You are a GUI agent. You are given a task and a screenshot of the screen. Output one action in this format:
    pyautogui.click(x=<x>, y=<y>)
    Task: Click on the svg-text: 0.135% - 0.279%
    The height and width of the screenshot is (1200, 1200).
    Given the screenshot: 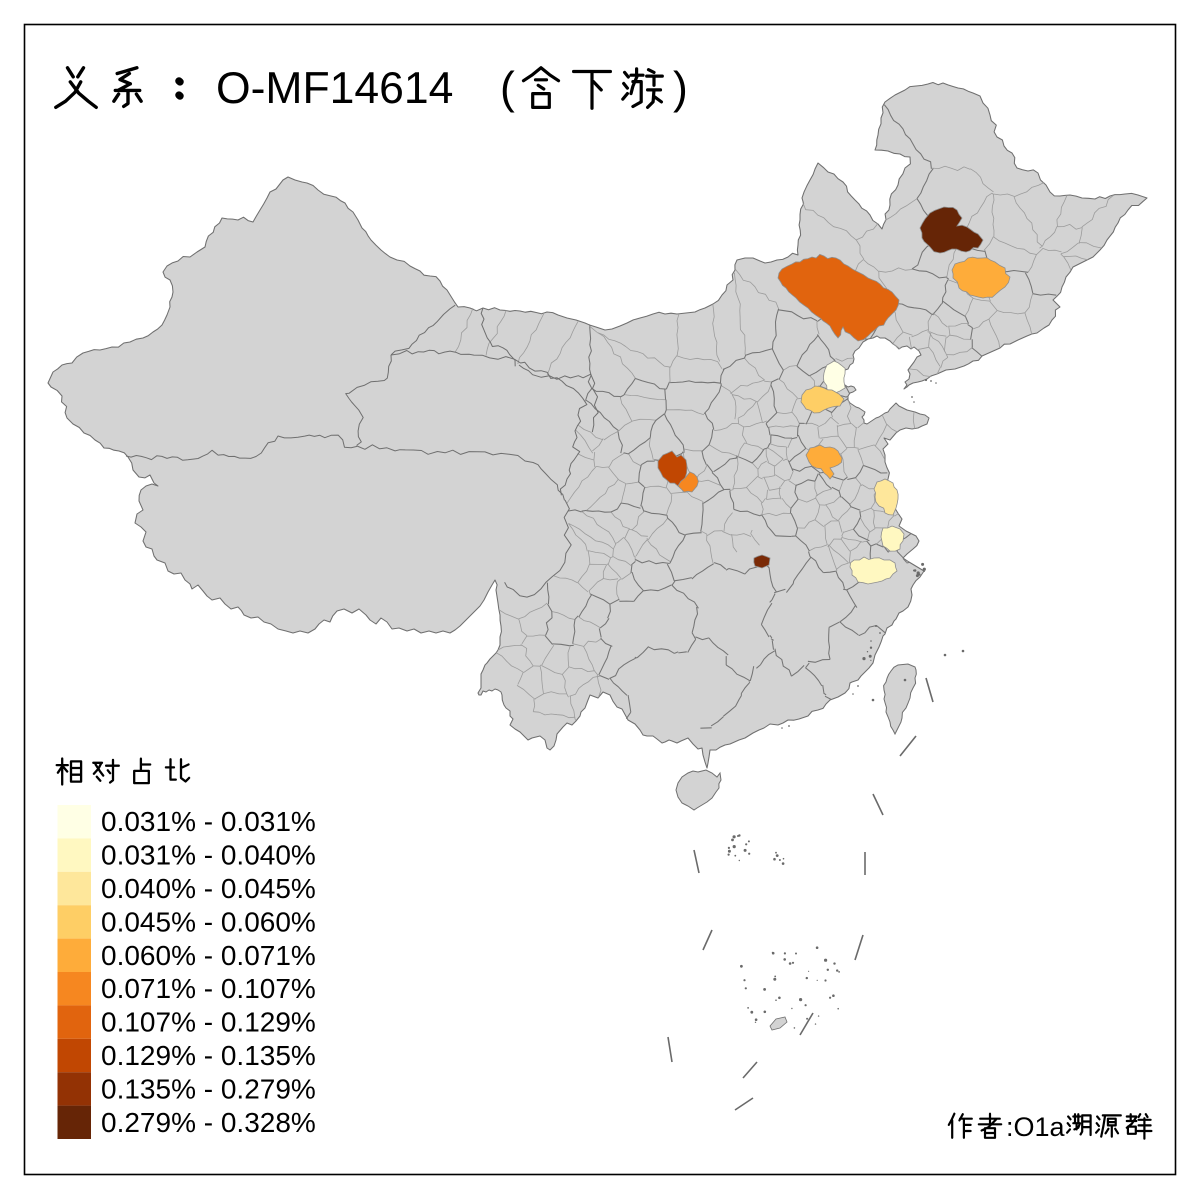 What is the action you would take?
    pyautogui.click(x=208, y=1088)
    